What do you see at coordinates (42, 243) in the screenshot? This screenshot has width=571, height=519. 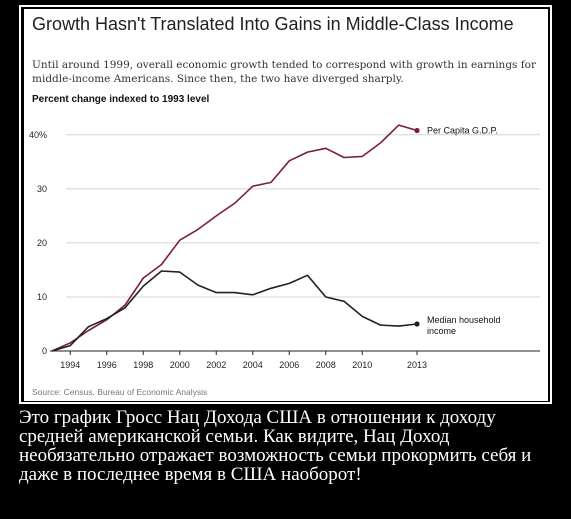 I see `y-tick-label: 20` at bounding box center [42, 243].